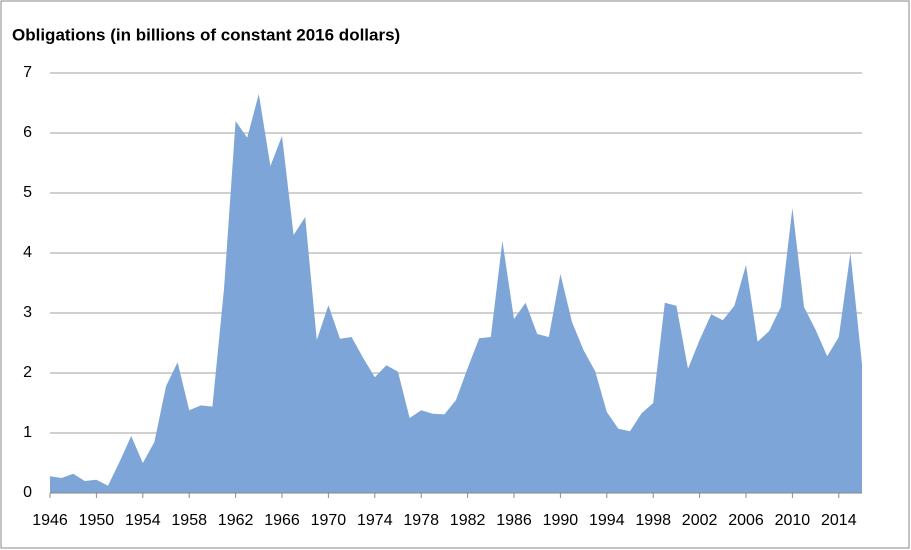  I want to click on x-tick-label: 1950, so click(97, 520).